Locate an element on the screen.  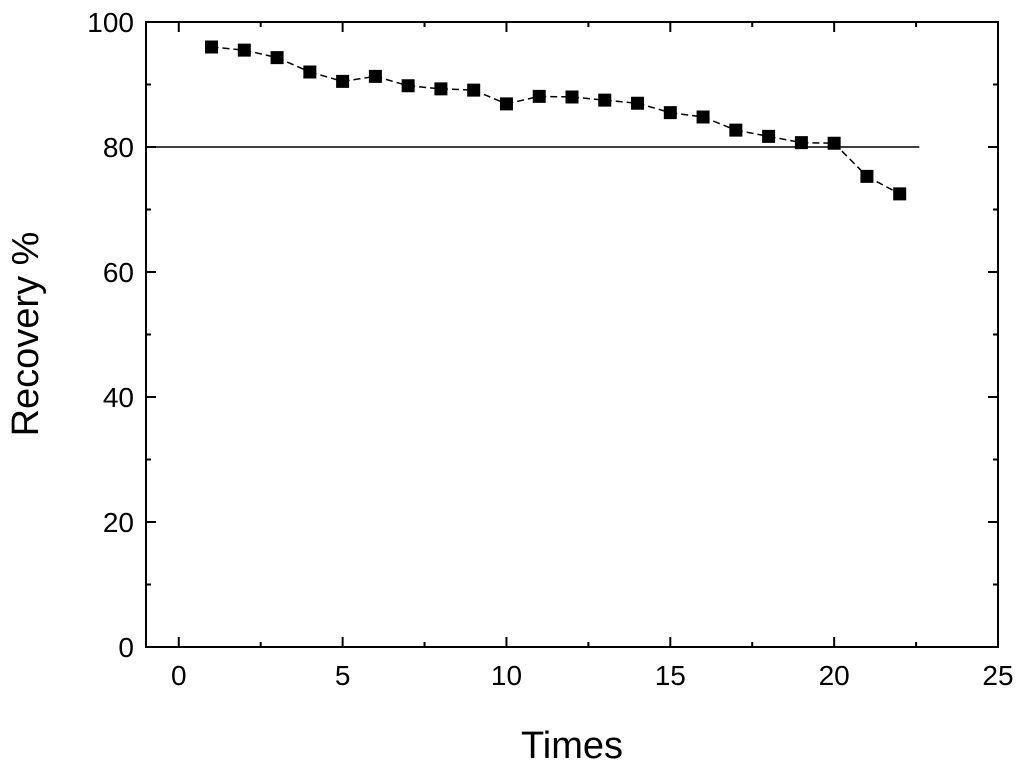
x-axis-title: Times is located at coordinates (572, 745).